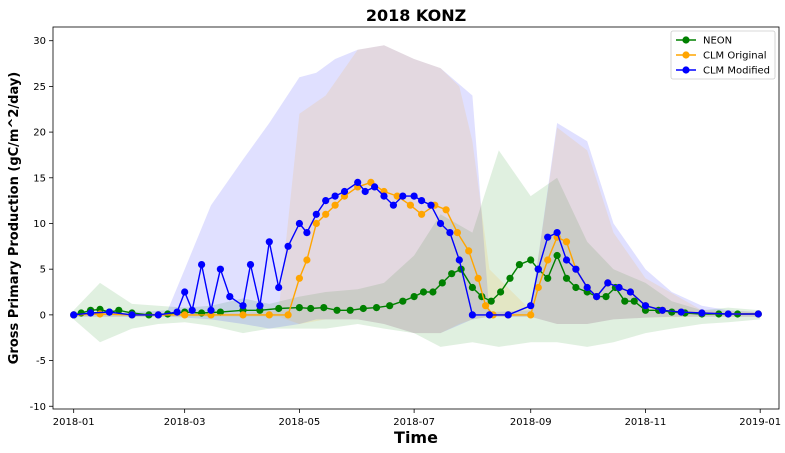  What do you see at coordinates (38, 407) in the screenshot?
I see `y-tick-label: -10` at bounding box center [38, 407].